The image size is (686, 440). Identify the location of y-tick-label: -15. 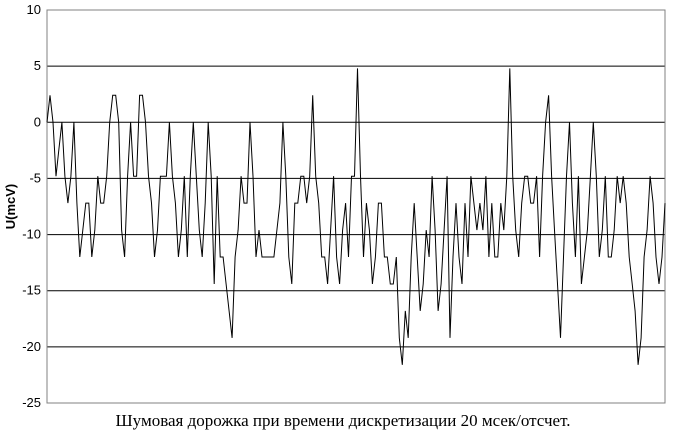
(31, 290).